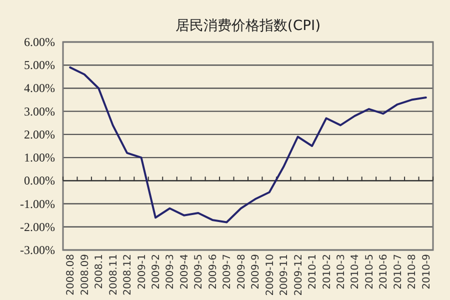 This screenshot has height=300, width=450. I want to click on x-tick-label: 2010-9, so click(426, 272).